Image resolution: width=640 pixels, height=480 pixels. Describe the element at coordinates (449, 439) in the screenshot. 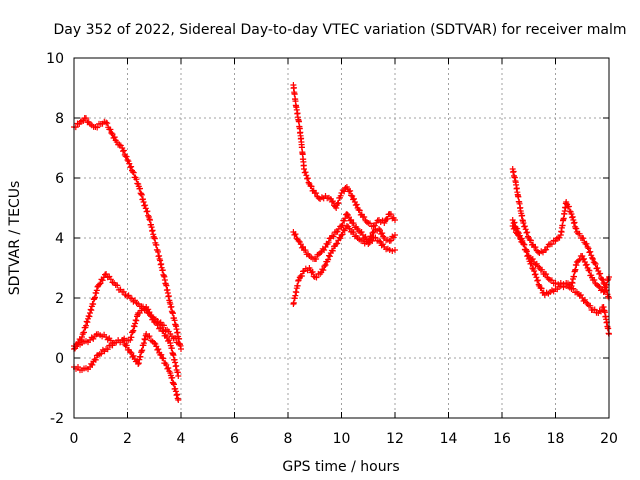

I see `x-tick-label: 14` at that location.